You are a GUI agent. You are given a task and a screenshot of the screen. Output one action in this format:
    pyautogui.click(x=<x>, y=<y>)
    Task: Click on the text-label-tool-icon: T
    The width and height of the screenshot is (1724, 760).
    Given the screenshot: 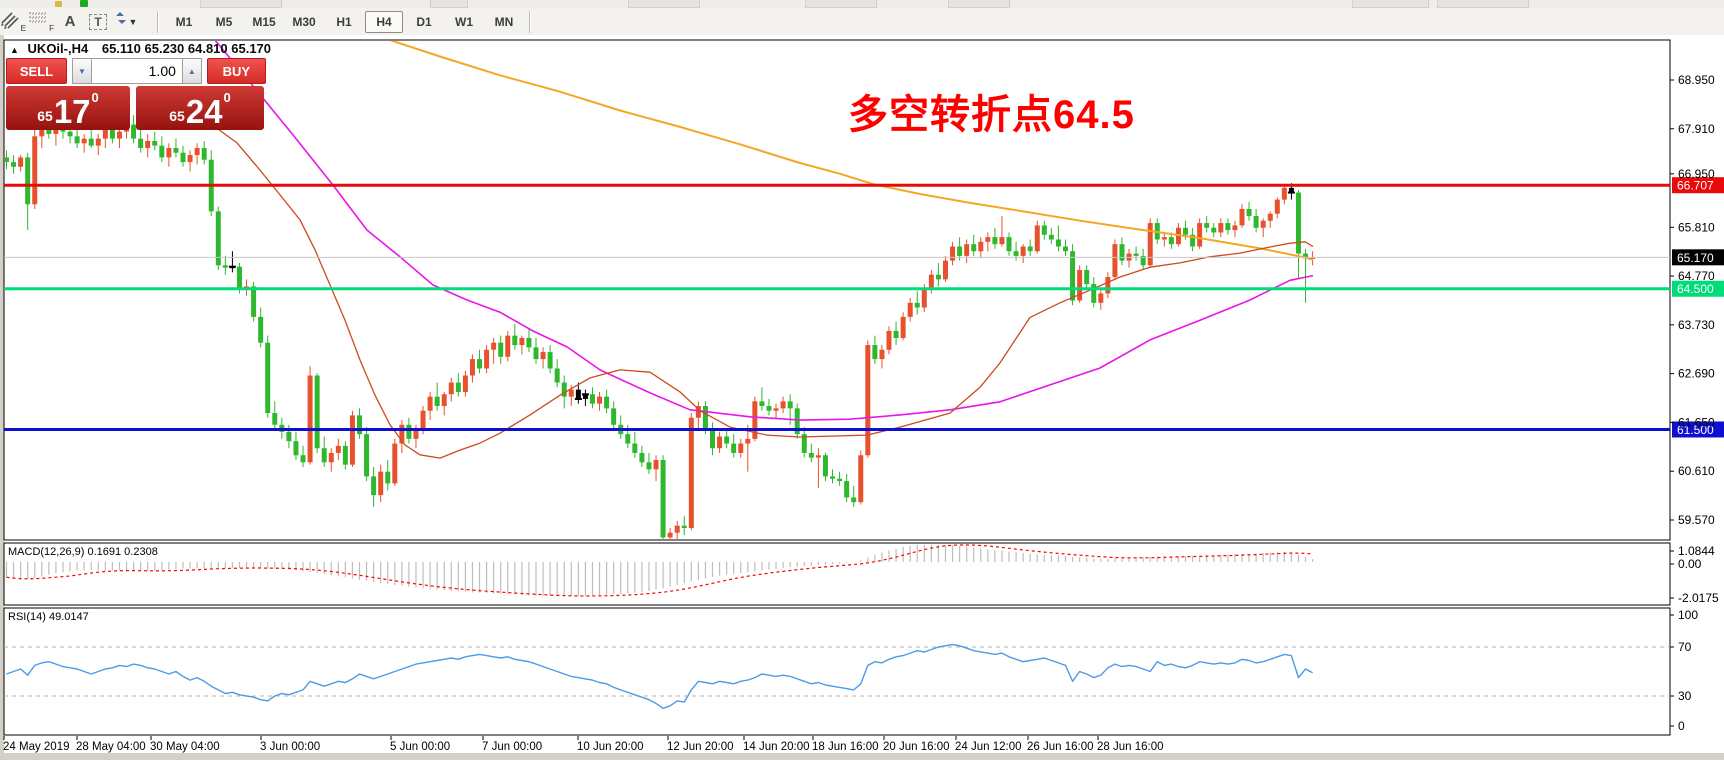 What is the action you would take?
    pyautogui.click(x=98, y=21)
    